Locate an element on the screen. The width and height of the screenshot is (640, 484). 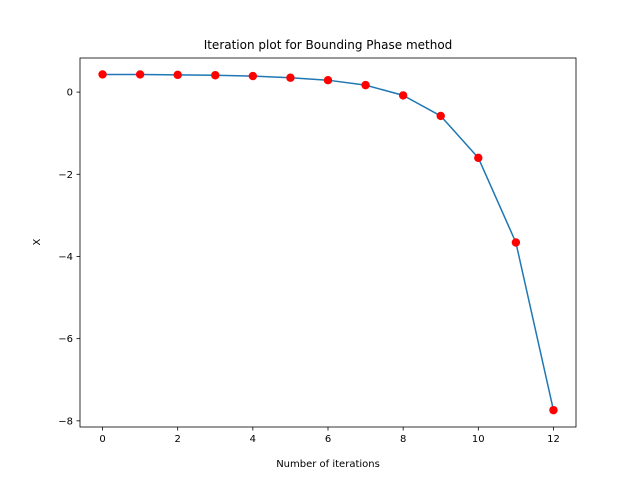
x-axis-ticks: 0 2 4 6 8 10 12 is located at coordinates (329, 436).